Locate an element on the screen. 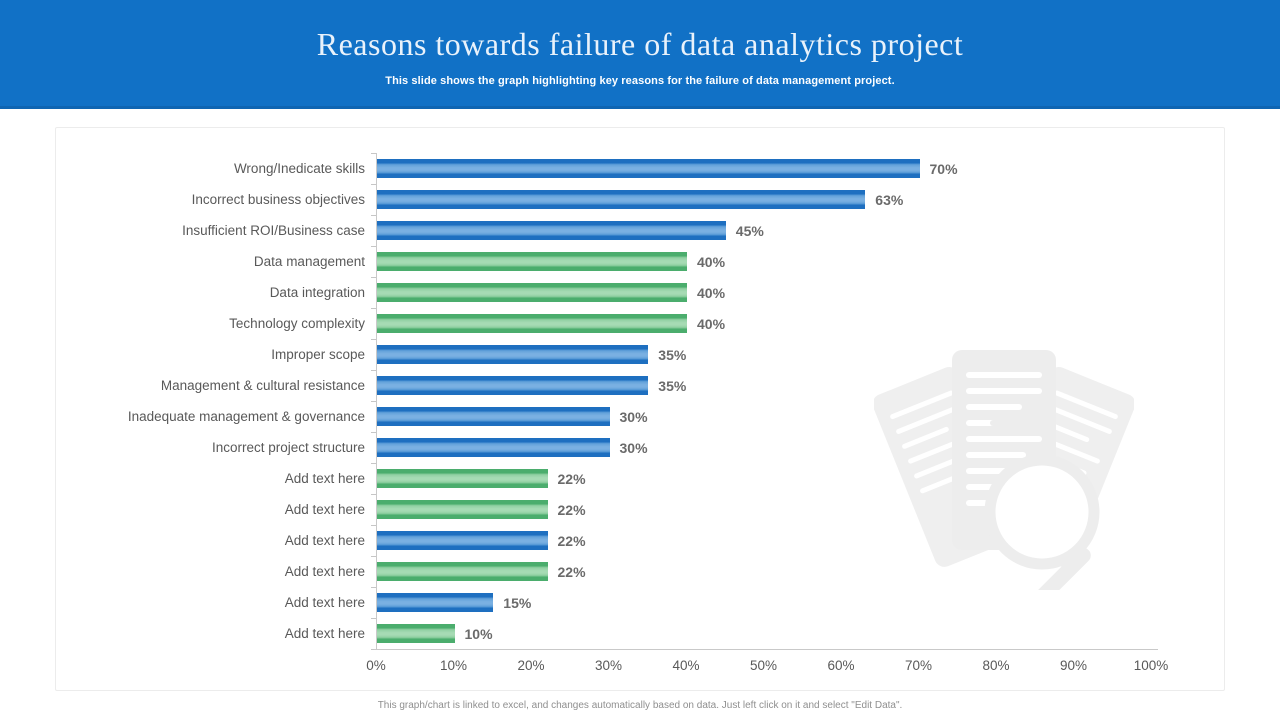 The width and height of the screenshot is (1280, 720). category-label: Incorrect project structure is located at coordinates (288, 447).